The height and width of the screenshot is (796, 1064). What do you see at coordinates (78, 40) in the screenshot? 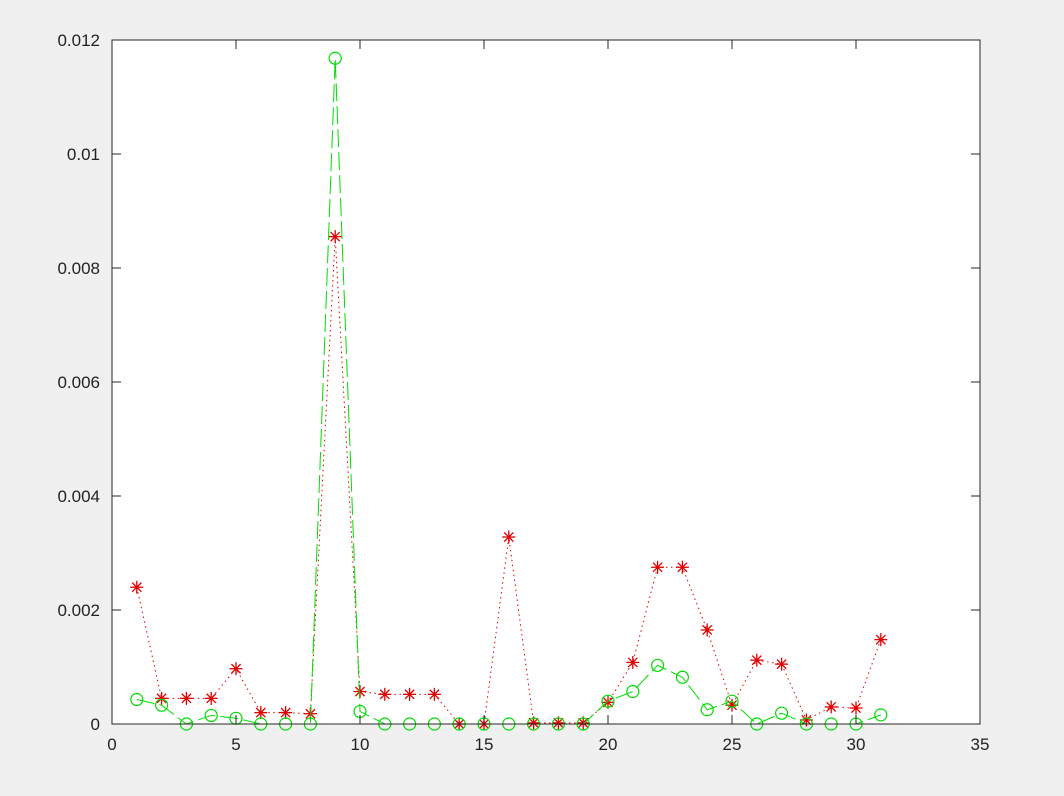
I see `y-tick-label: 0.012` at bounding box center [78, 40].